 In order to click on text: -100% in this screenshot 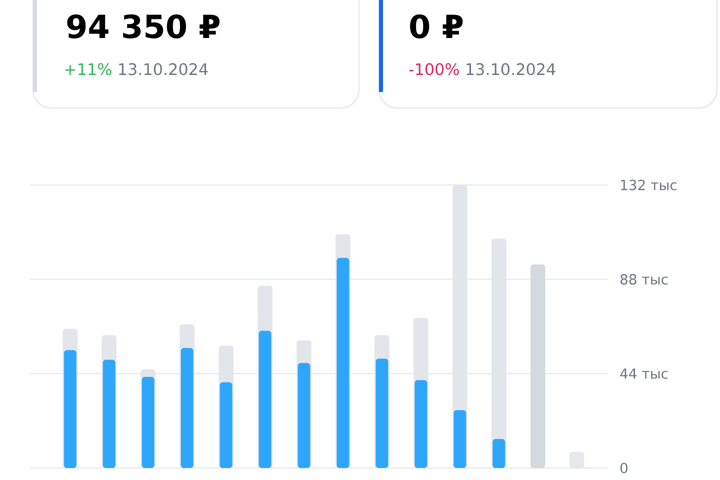, I will do `click(434, 69)`.